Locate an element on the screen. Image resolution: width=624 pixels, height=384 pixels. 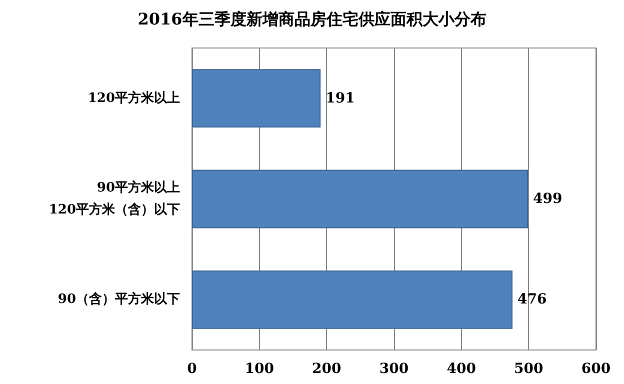
x-tick-label: 200 is located at coordinates (327, 369).